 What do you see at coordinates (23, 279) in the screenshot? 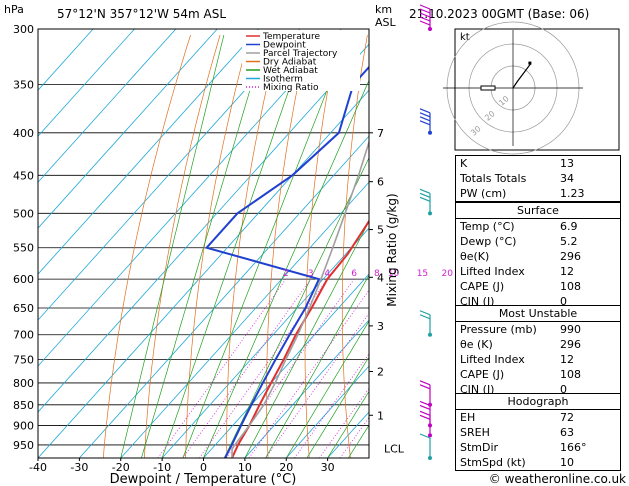
I see `pressure-tick-label: 600` at bounding box center [23, 279].